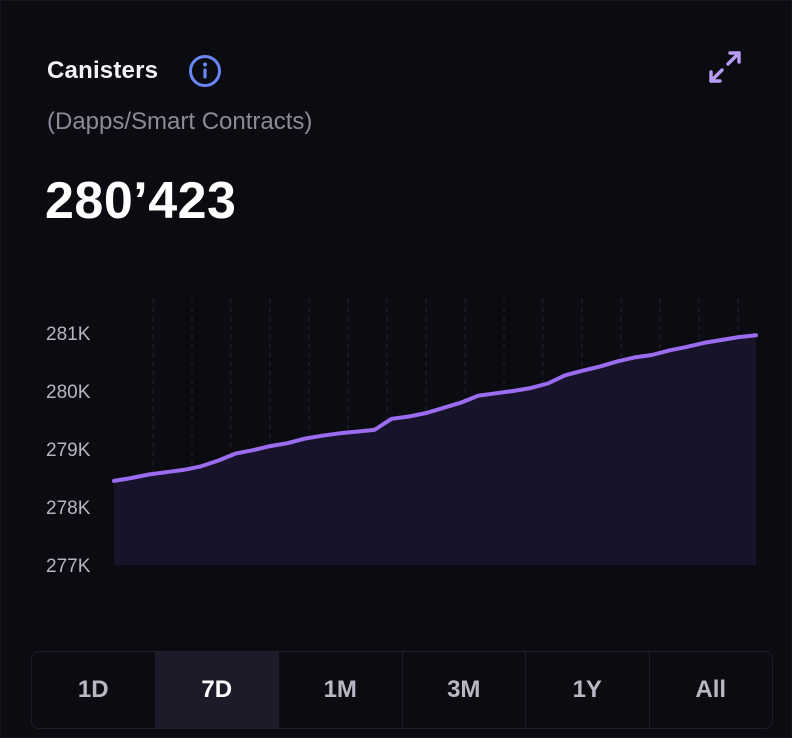 This screenshot has height=738, width=792. I want to click on range-button-1m: 1M, so click(341, 690).